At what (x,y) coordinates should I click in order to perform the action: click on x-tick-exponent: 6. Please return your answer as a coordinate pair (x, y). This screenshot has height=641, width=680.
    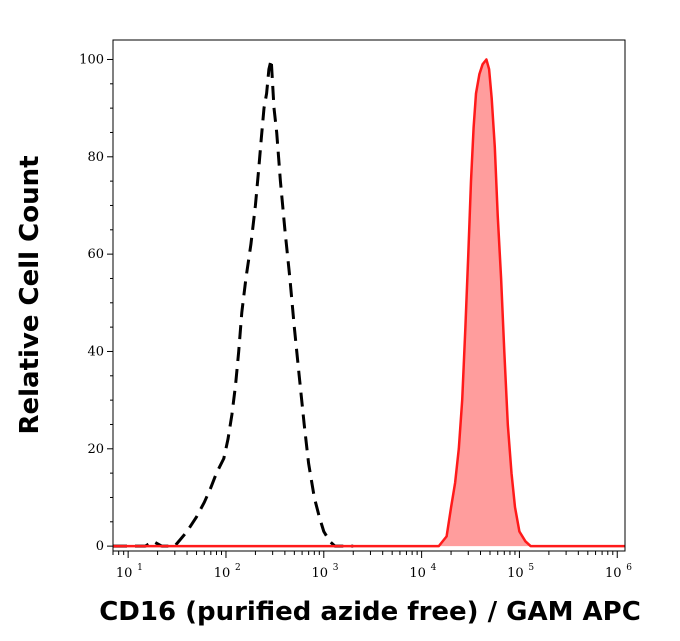
    Looking at the image, I should click on (629, 568).